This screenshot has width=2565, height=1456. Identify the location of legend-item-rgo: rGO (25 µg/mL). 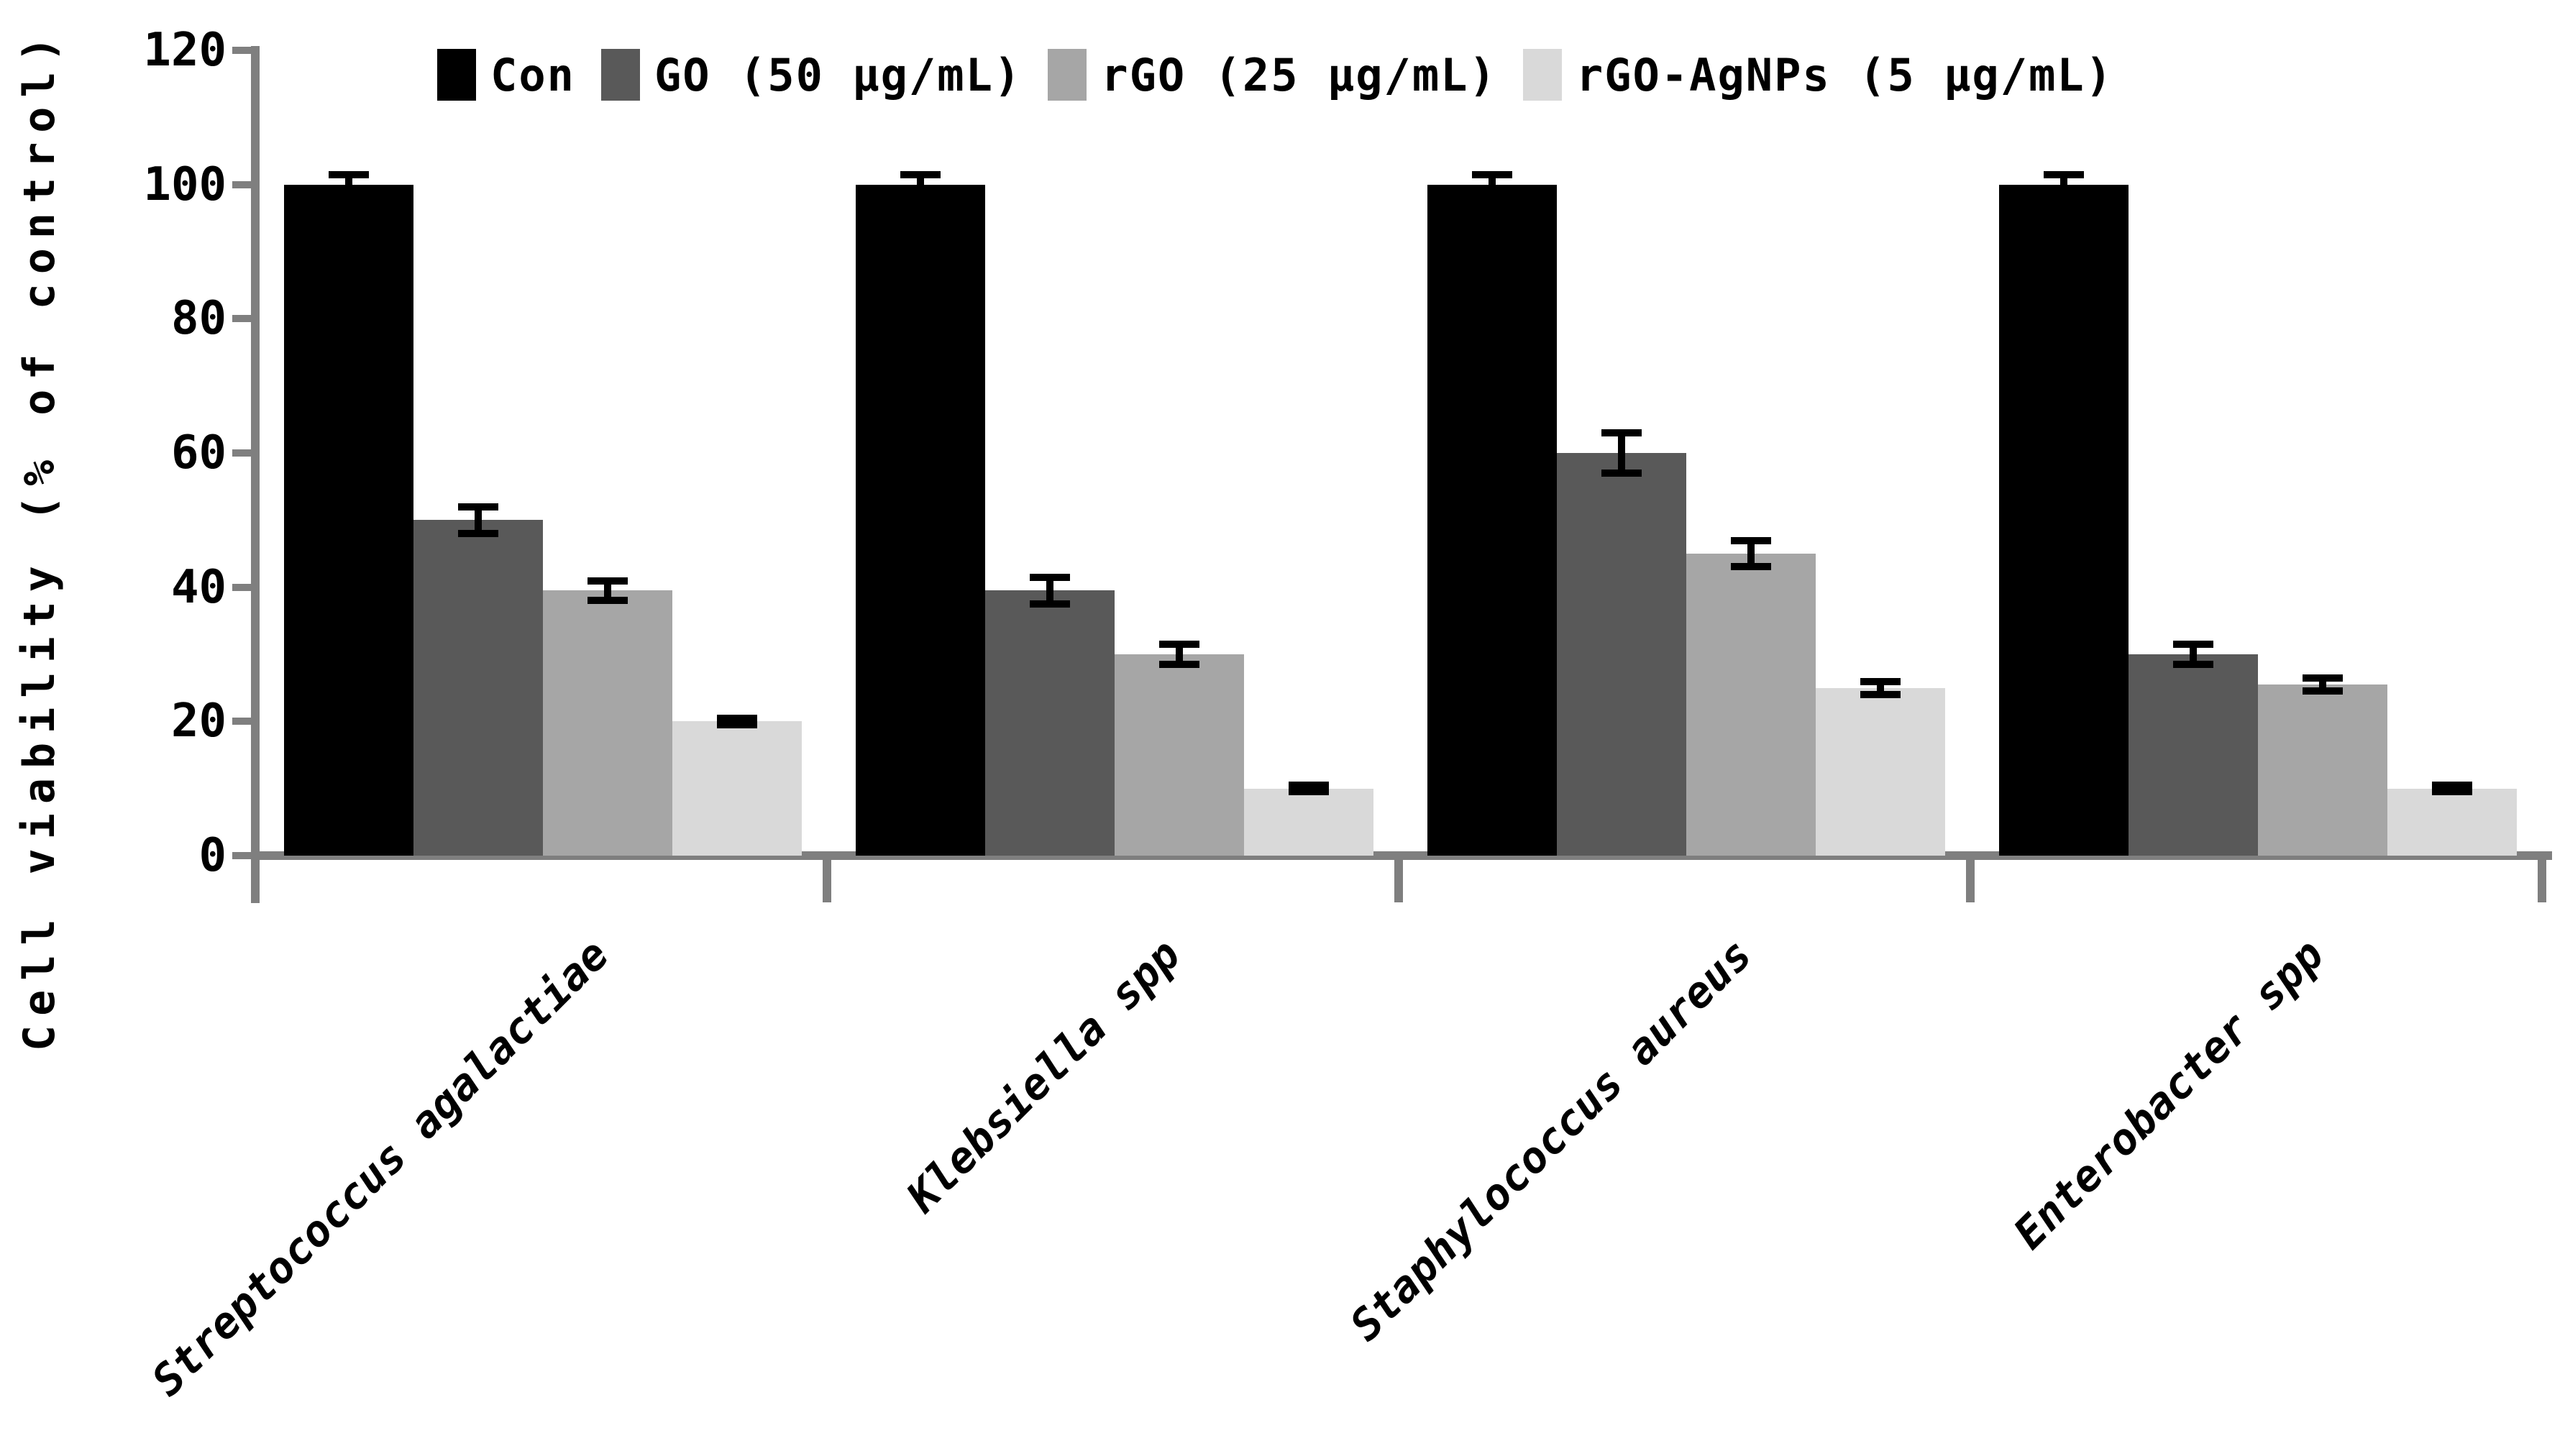
(1272, 75).